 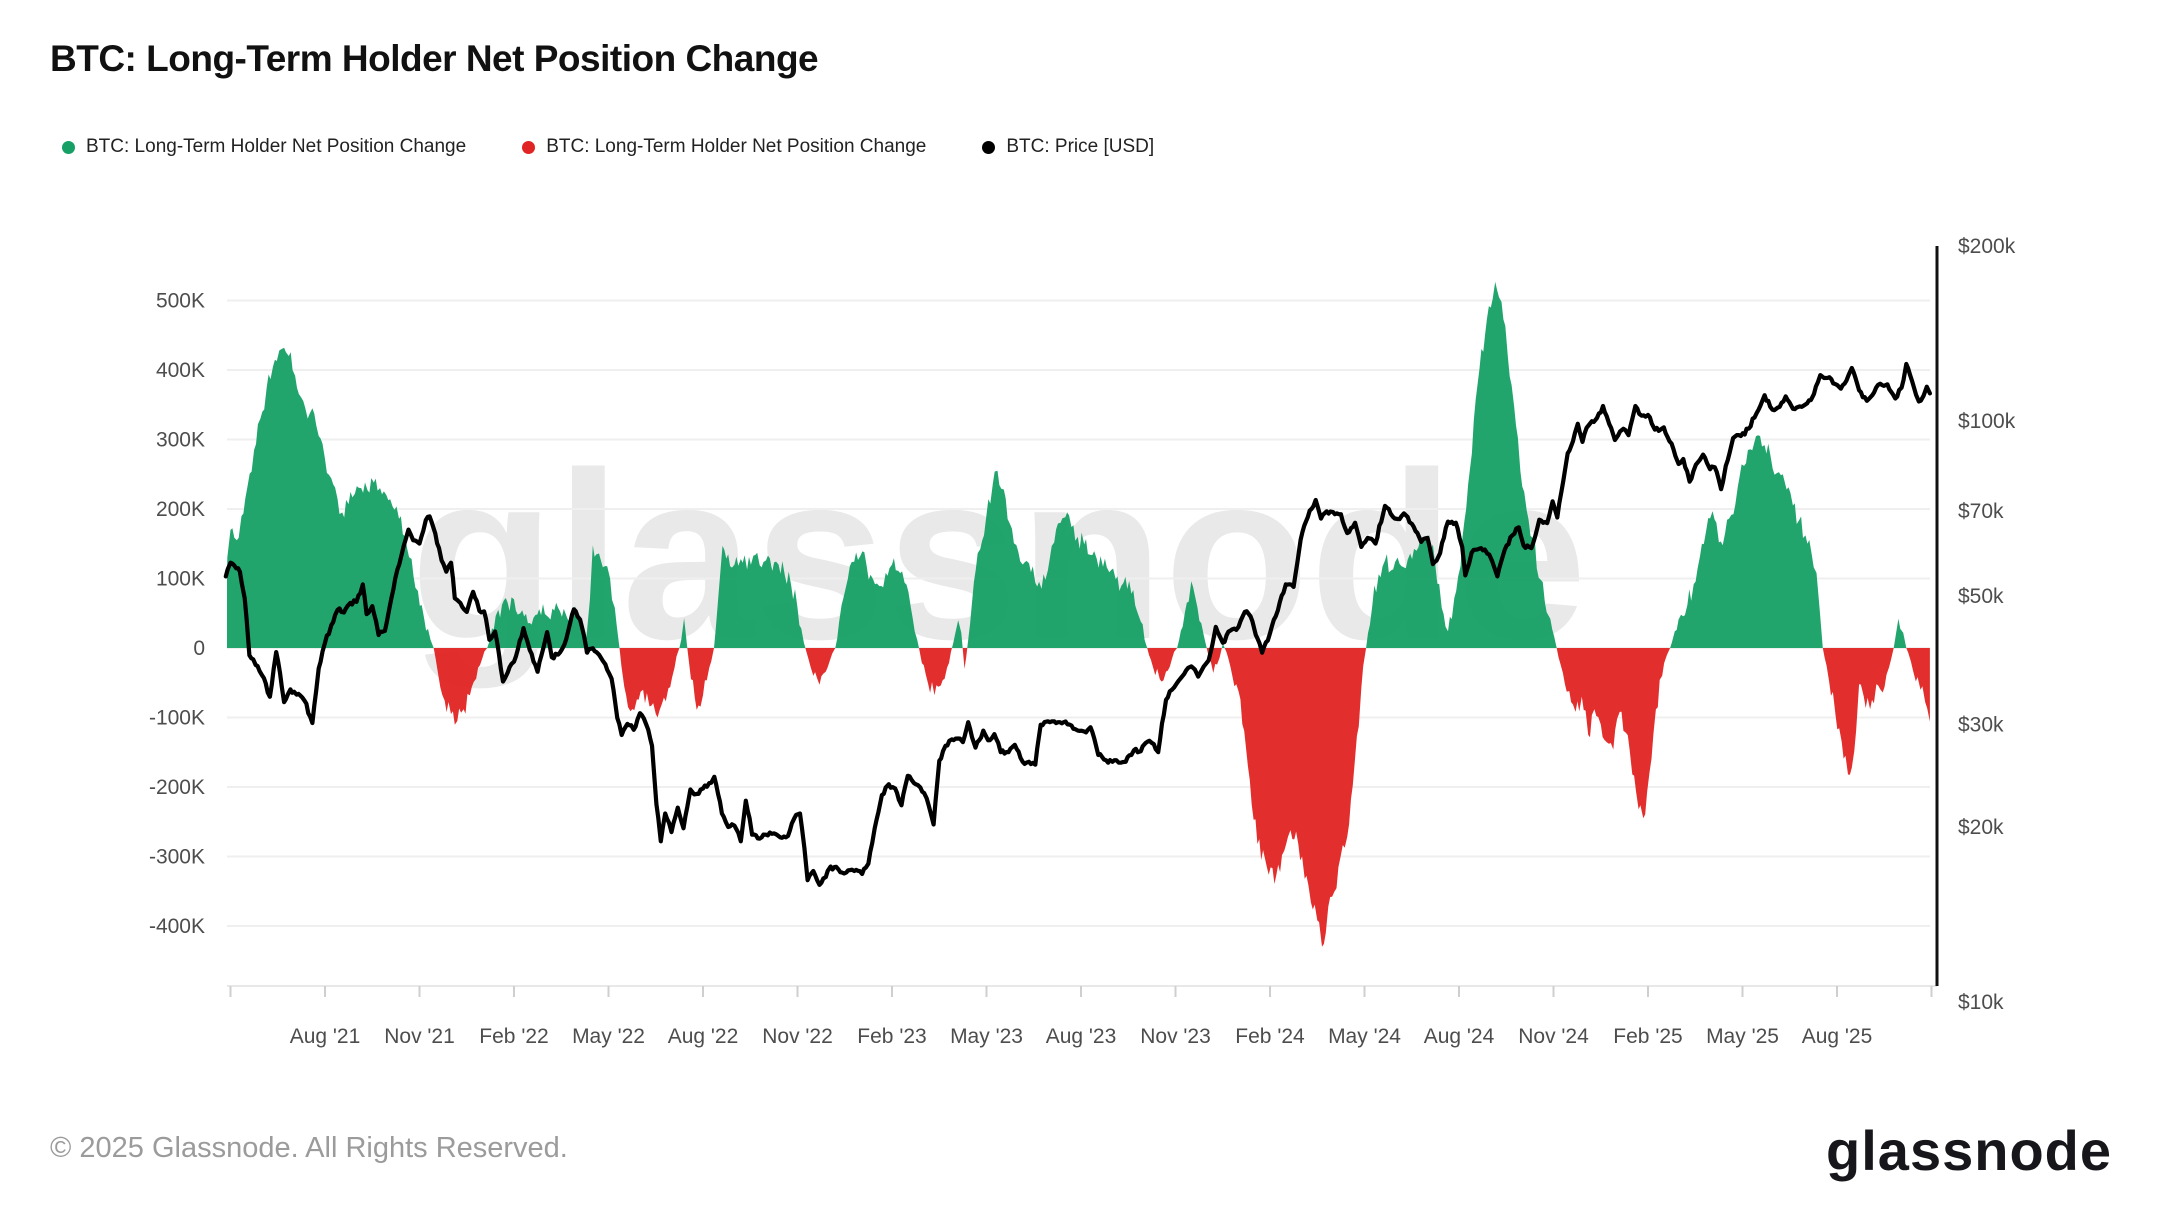 What do you see at coordinates (1981, 511) in the screenshot?
I see `right-axis-tick-label: $70k` at bounding box center [1981, 511].